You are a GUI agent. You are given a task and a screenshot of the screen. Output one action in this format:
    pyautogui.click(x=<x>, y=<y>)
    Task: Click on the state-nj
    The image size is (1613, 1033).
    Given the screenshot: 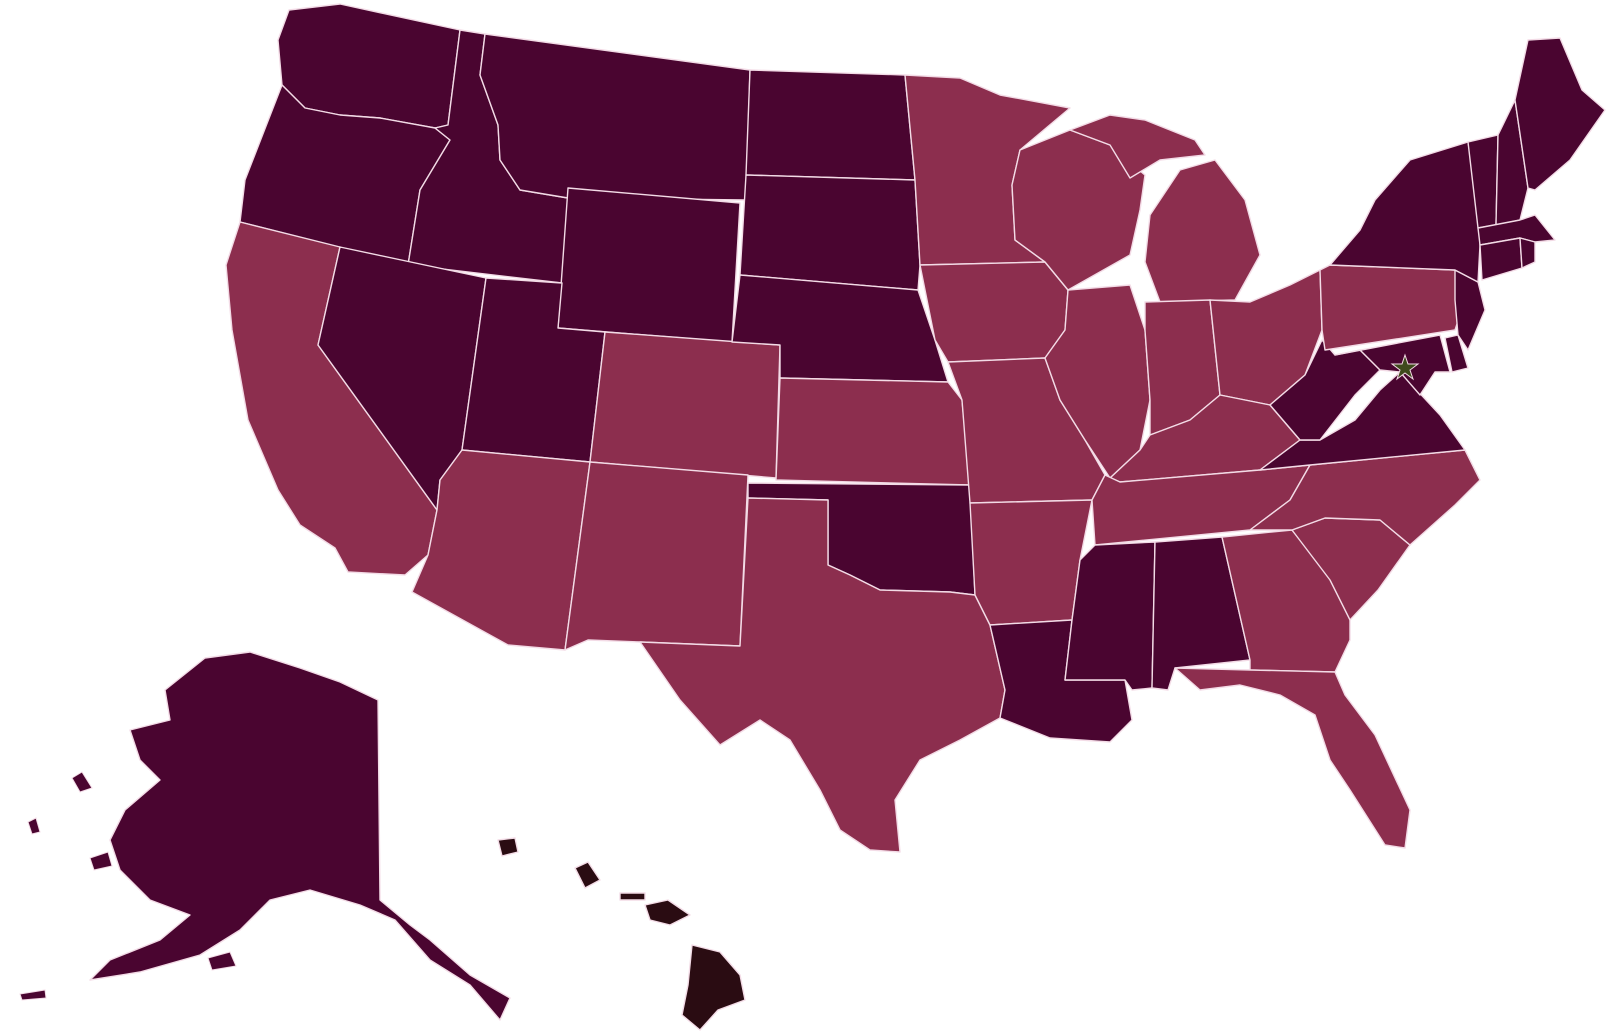 What is the action you would take?
    pyautogui.click(x=1470, y=310)
    